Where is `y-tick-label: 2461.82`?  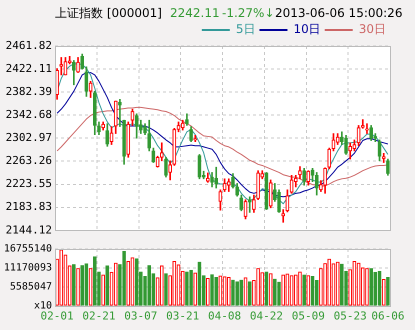
y-tick-label: 2461.82 is located at coordinates (29, 45).